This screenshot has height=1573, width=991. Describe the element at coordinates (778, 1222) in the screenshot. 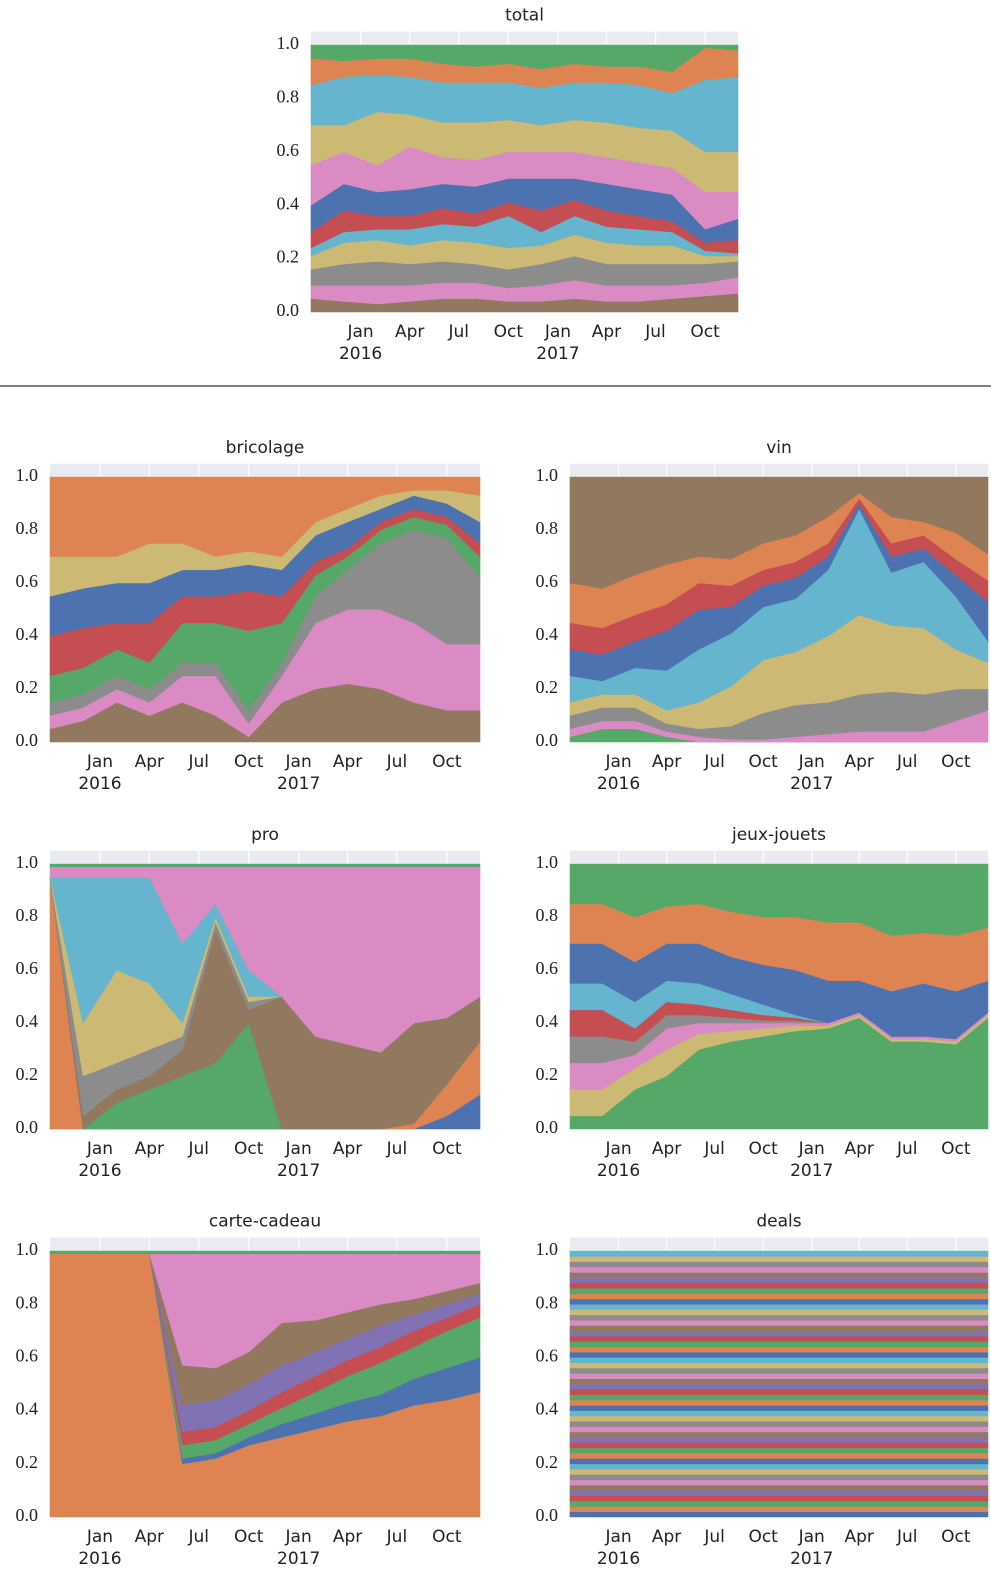

I see `chart-title: deals` at that location.